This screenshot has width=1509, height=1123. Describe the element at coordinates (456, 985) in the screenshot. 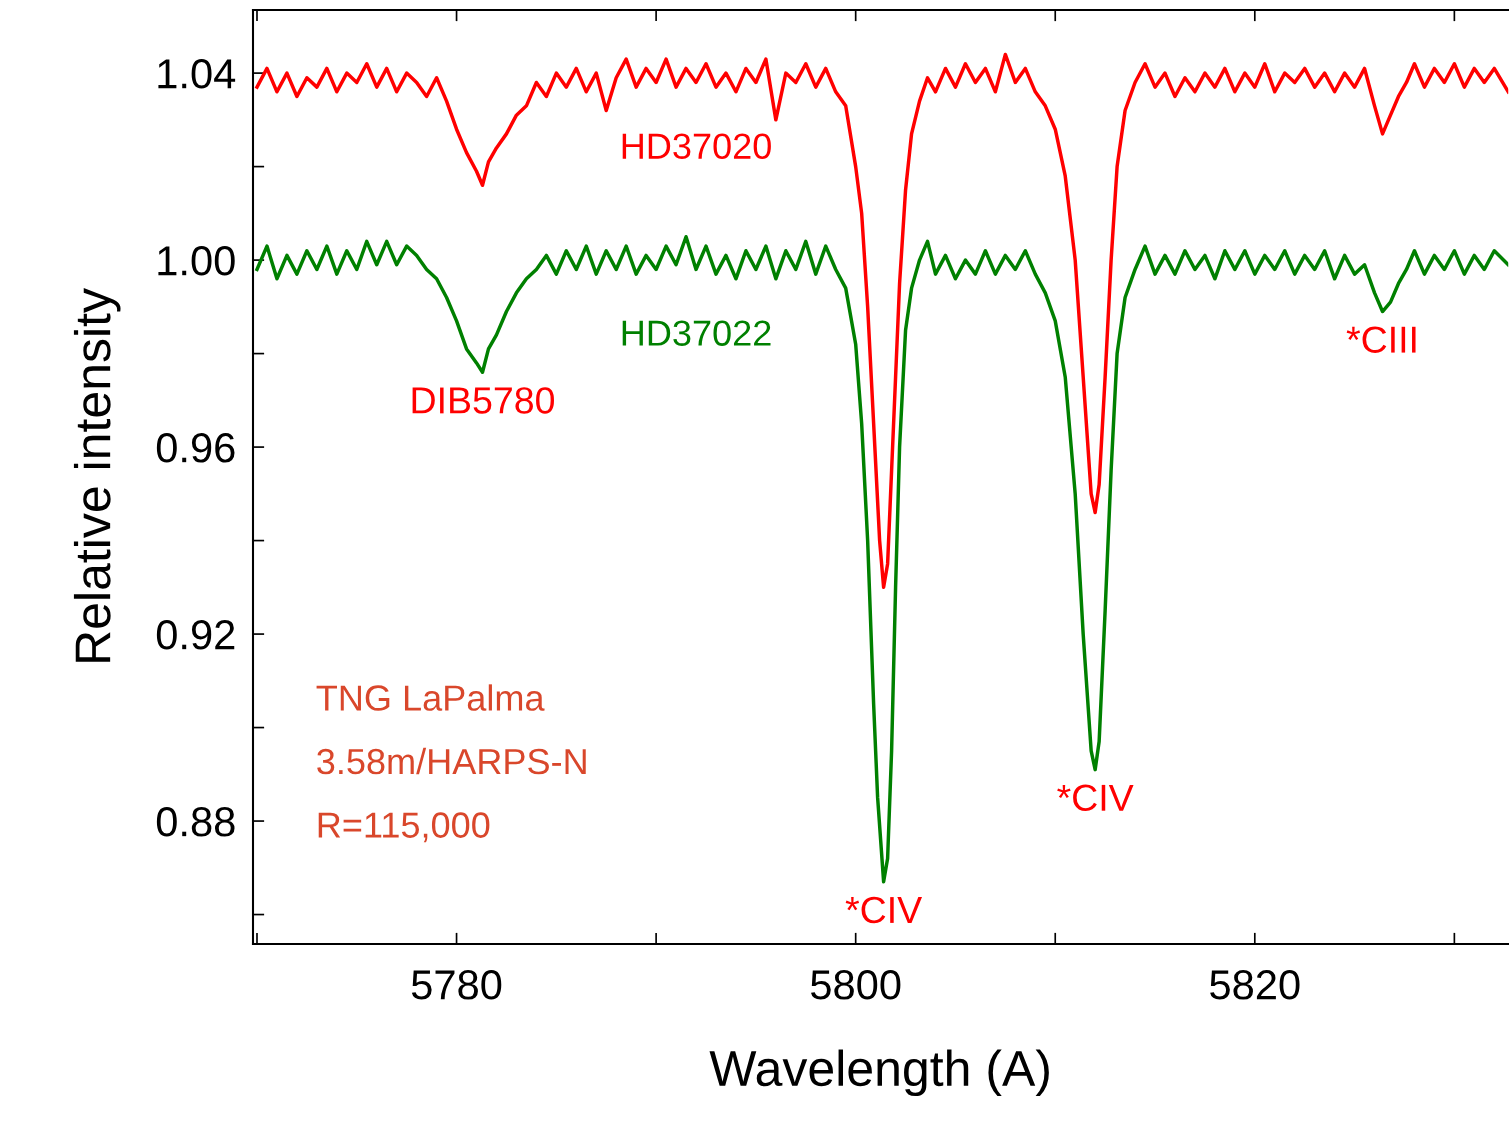

I see `x-tick-label: 5780` at that location.